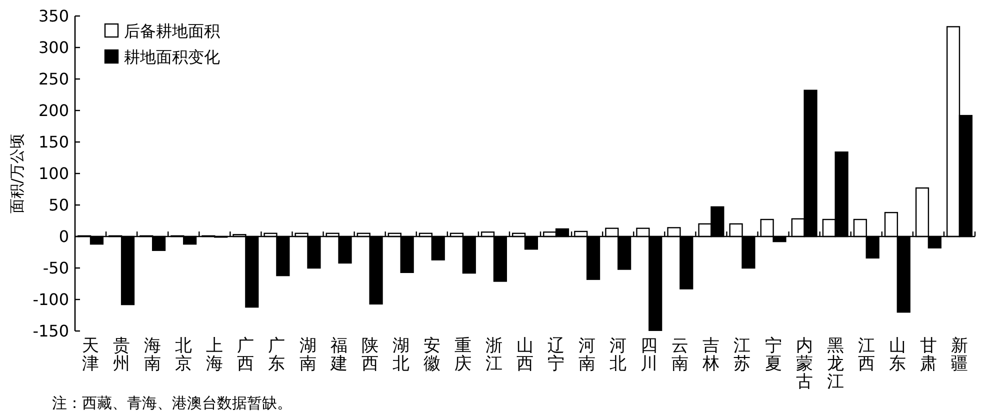 The width and height of the screenshot is (997, 418). Describe the element at coordinates (338, 355) in the screenshot. I see `x-tick-label: 福建` at that location.